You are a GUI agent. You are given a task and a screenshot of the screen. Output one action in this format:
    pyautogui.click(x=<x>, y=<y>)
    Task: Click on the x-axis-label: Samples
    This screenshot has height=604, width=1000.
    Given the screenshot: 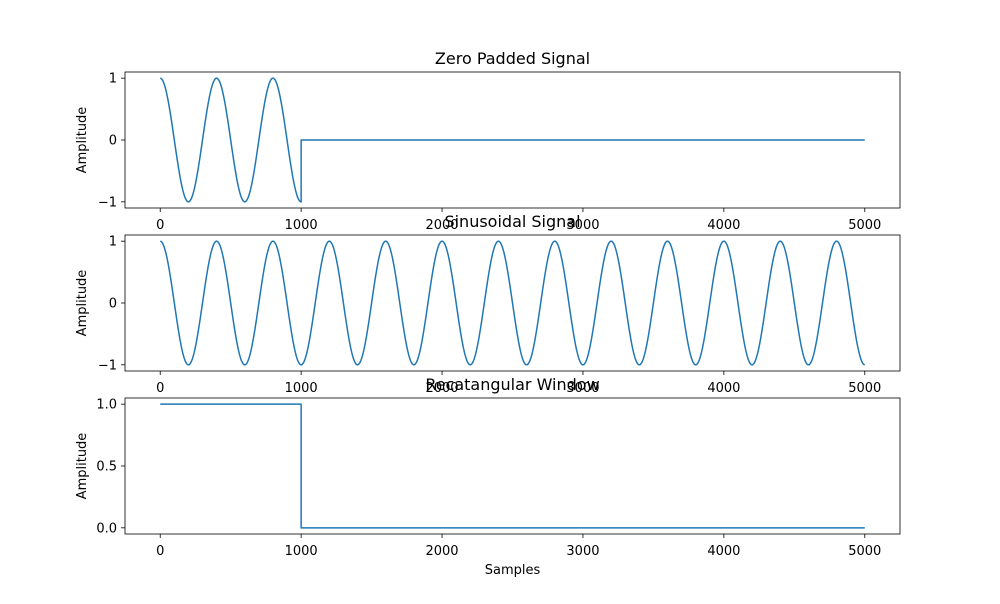 What is the action you would take?
    pyautogui.click(x=513, y=570)
    